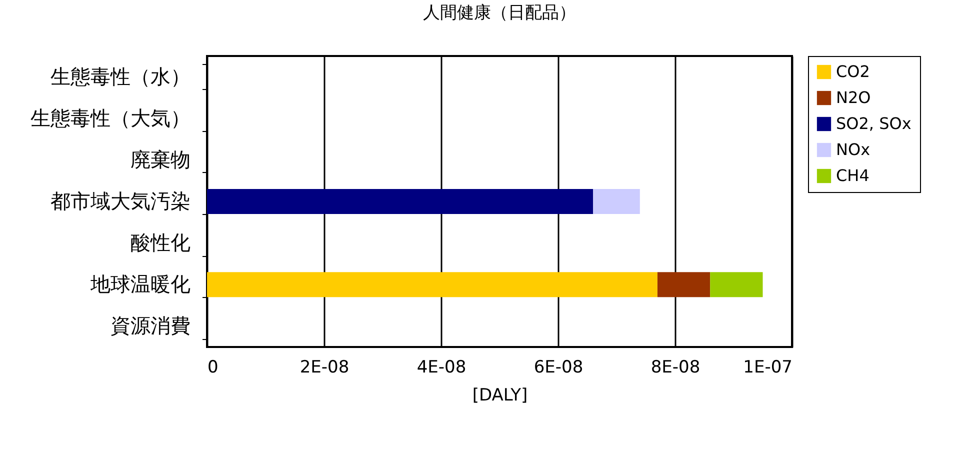  What do you see at coordinates (853, 149) in the screenshot?
I see `legend-label: NOx` at bounding box center [853, 149].